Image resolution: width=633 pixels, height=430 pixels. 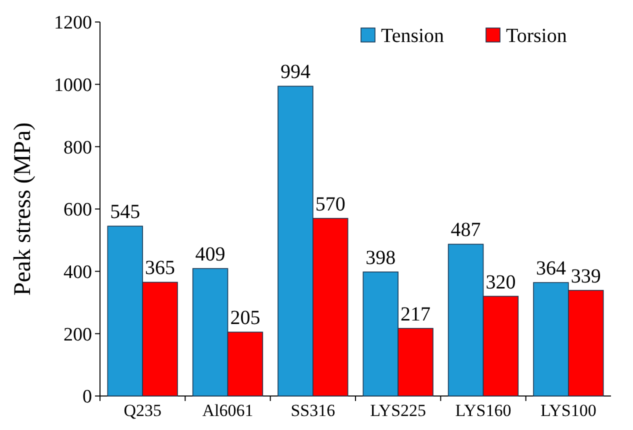 I want to click on data-label: 570, so click(x=330, y=204).